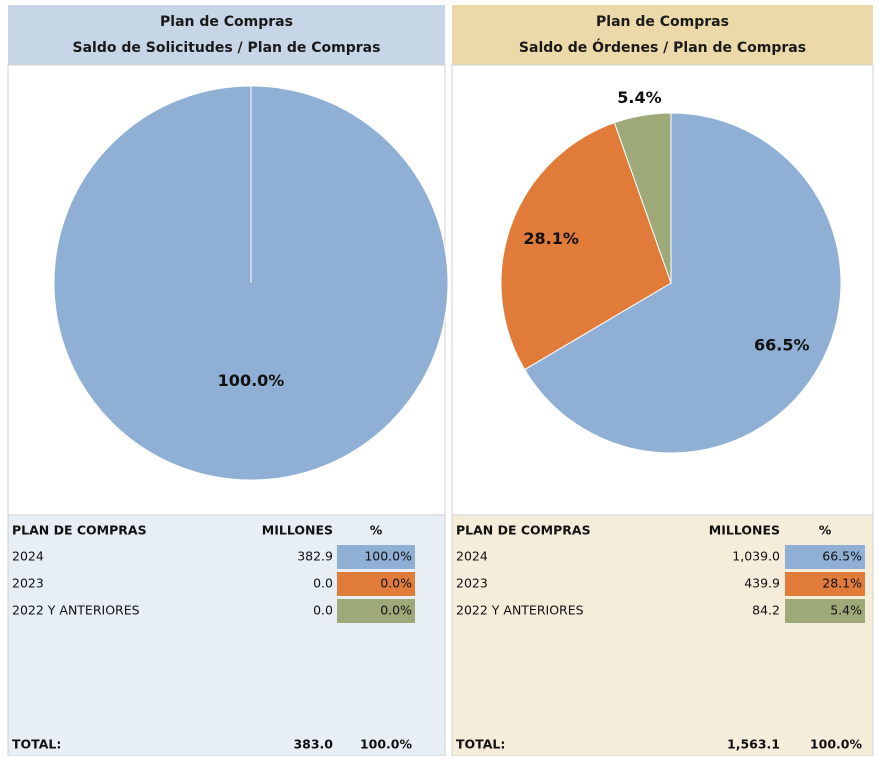 This screenshot has height=760, width=878. Describe the element at coordinates (639, 97) in the screenshot. I see `pie-label: 5.4%` at that location.